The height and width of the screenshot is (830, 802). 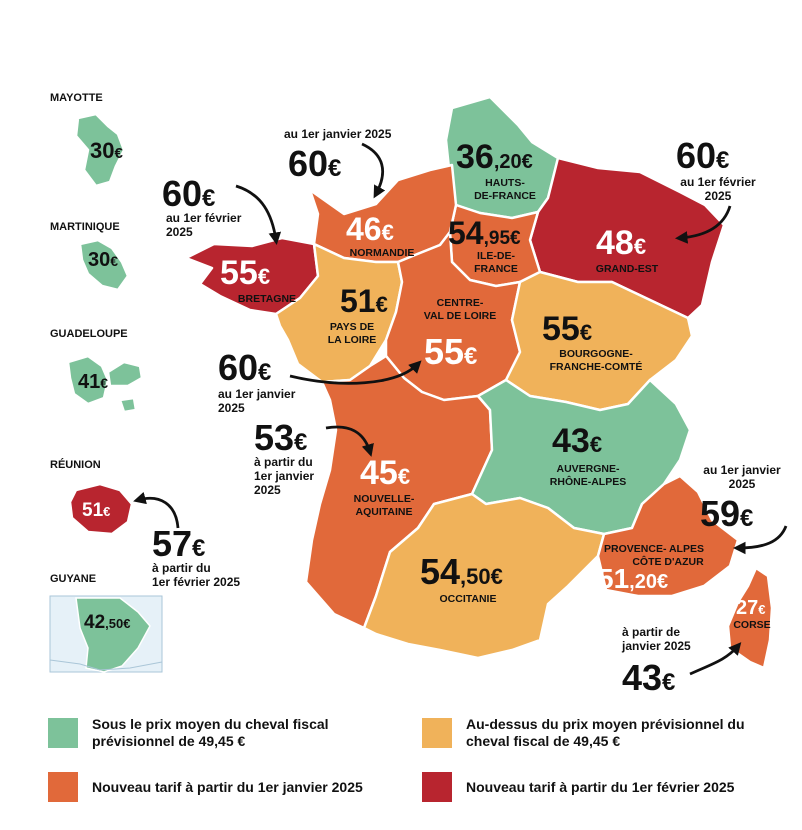 What do you see at coordinates (742, 470) in the screenshot?
I see `callout-paca-note: au 1er janvier` at bounding box center [742, 470].